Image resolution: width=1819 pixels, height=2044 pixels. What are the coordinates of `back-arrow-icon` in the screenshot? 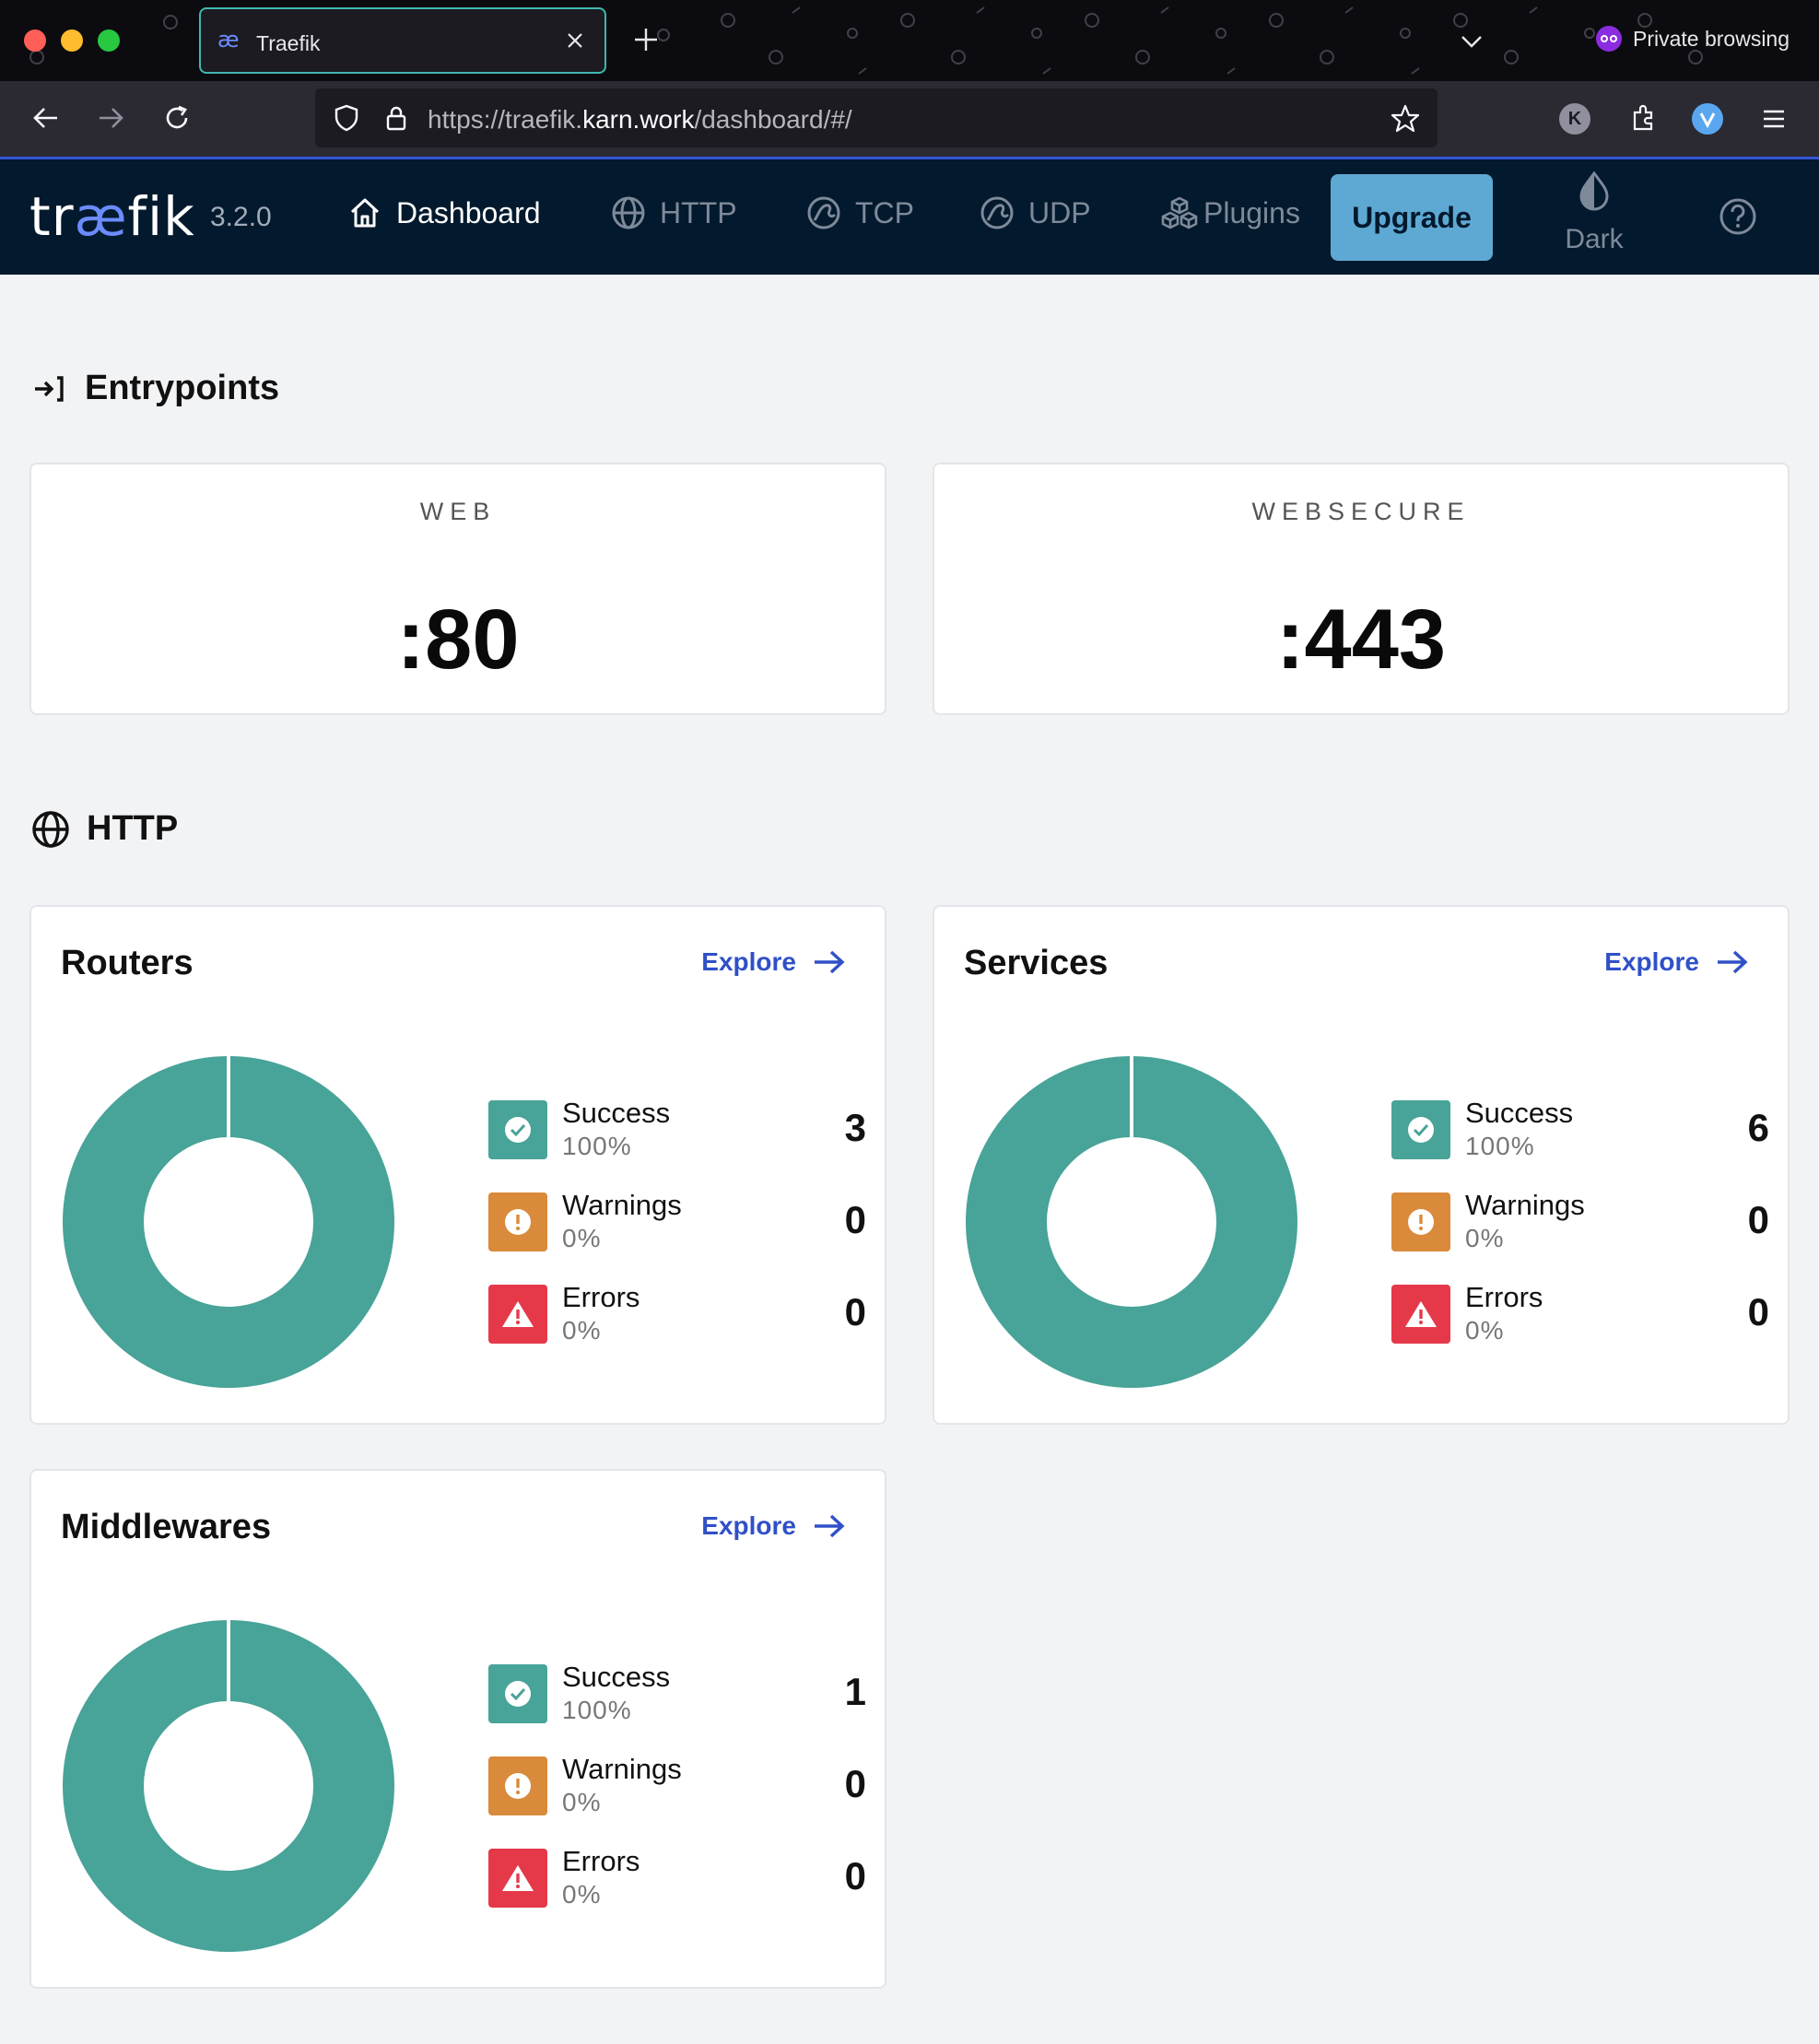 It's located at (46, 120).